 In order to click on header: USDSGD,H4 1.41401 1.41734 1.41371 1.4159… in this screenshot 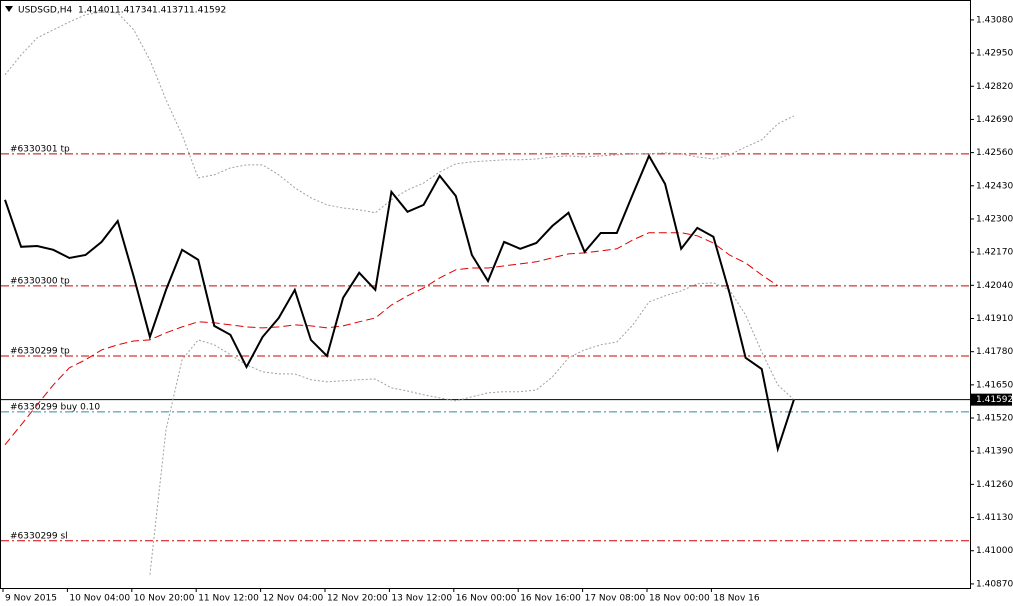, I will do `click(122, 11)`.